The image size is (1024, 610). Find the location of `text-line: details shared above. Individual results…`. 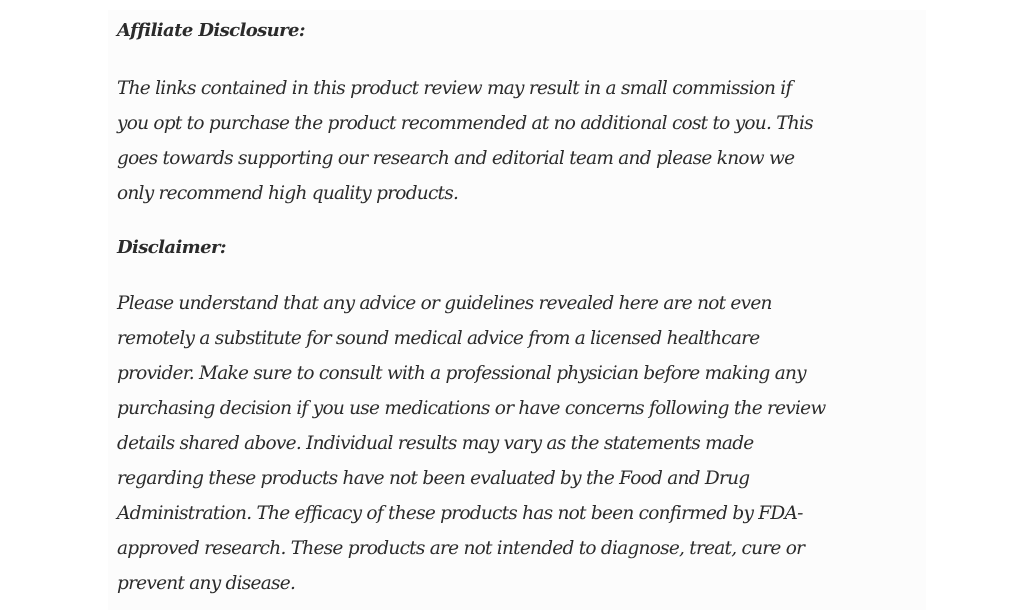

text-line: details shared above. Individual results… is located at coordinates (435, 443).